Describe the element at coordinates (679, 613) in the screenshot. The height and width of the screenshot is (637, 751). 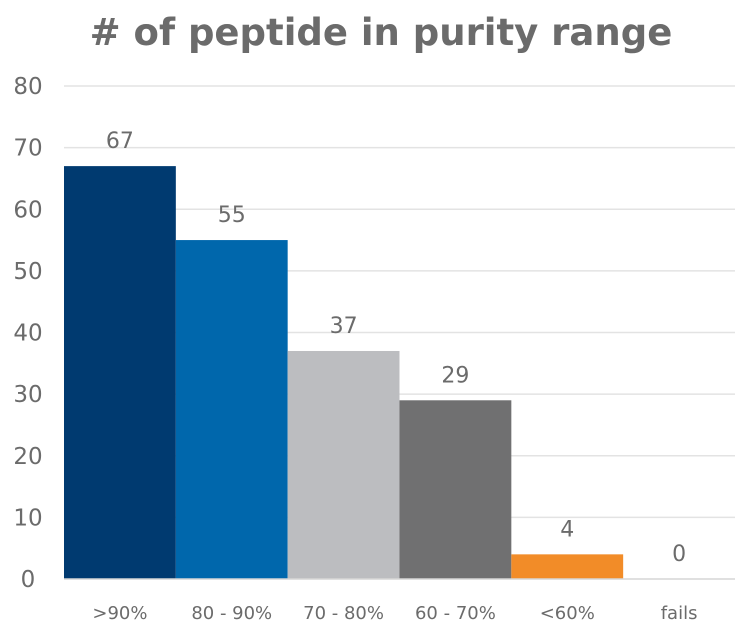
I see `x-tick-label-5: fails` at that location.